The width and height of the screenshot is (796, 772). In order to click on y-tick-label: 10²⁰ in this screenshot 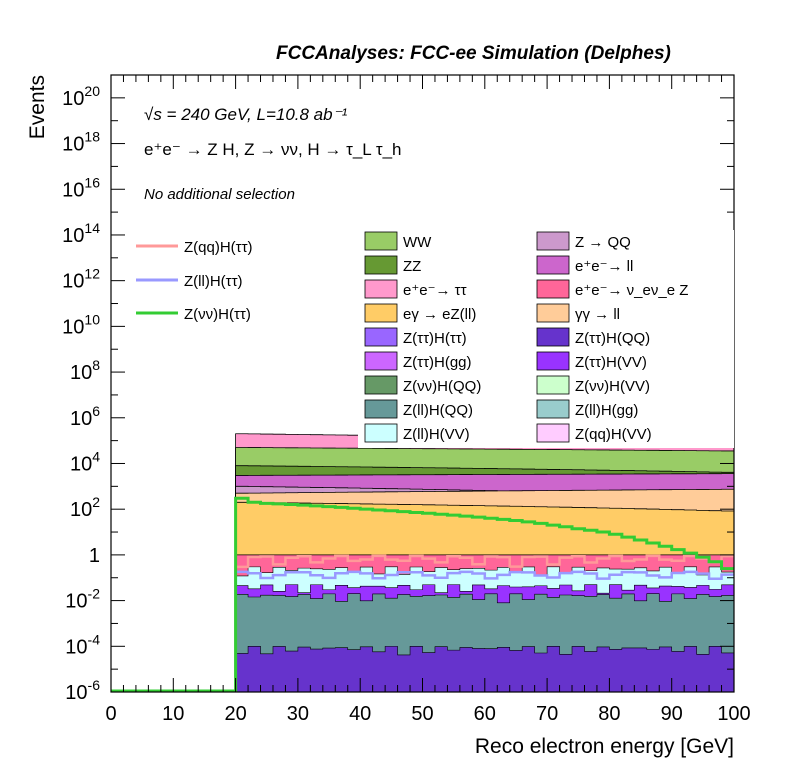, I will do `click(81, 96)`.